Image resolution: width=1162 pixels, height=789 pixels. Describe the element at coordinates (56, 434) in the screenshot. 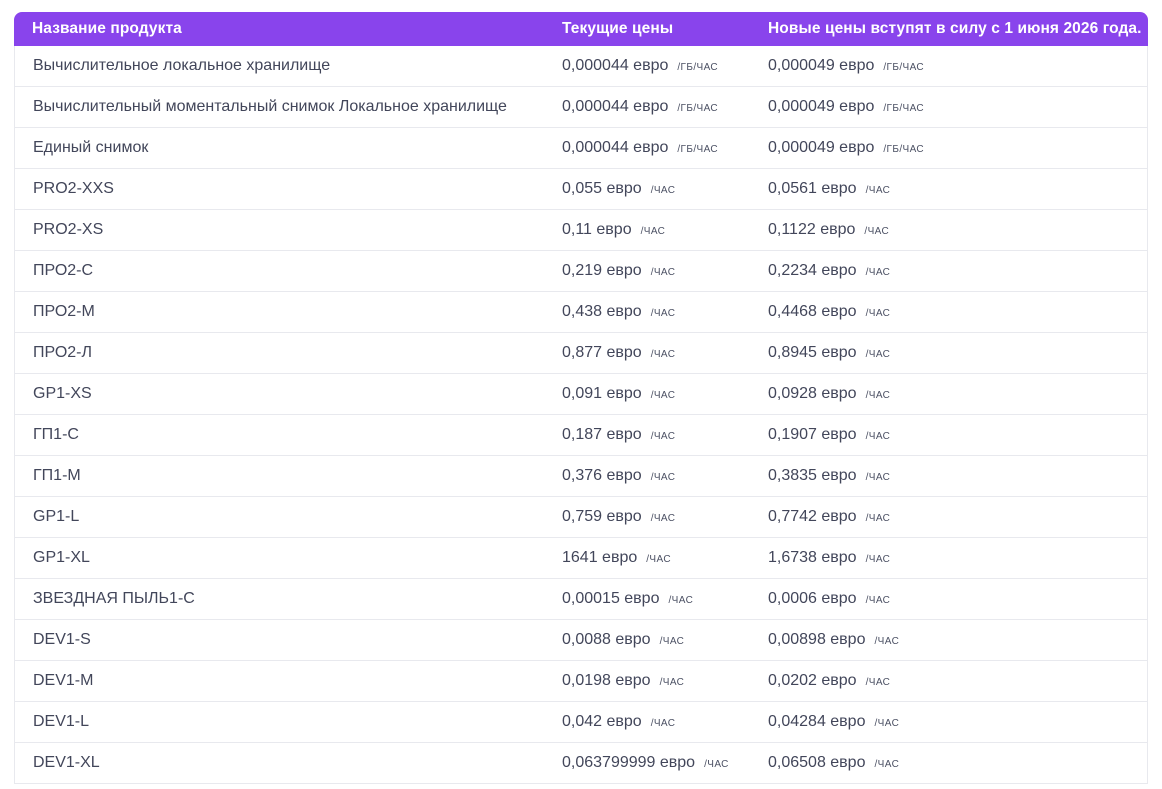

I see `product-name: ГП1-С` at that location.